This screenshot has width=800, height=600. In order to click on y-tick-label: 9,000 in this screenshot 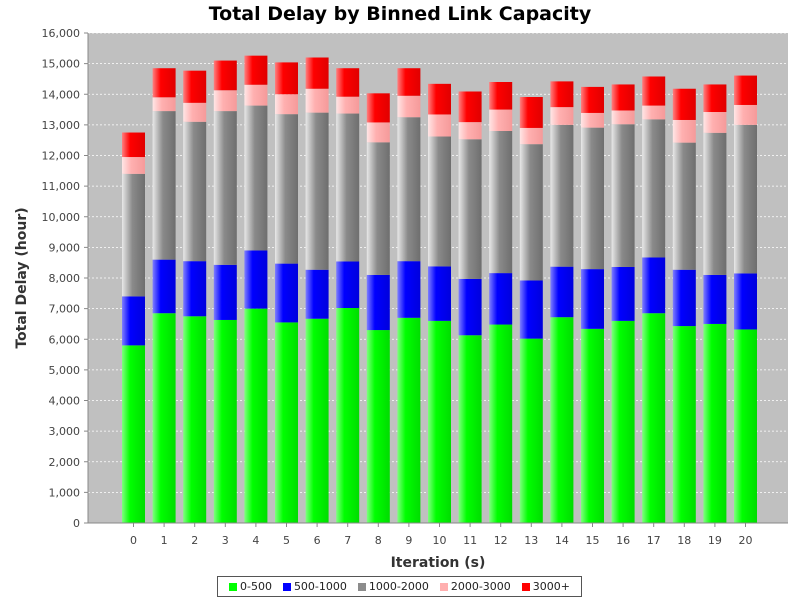, I will do `click(65, 247)`.